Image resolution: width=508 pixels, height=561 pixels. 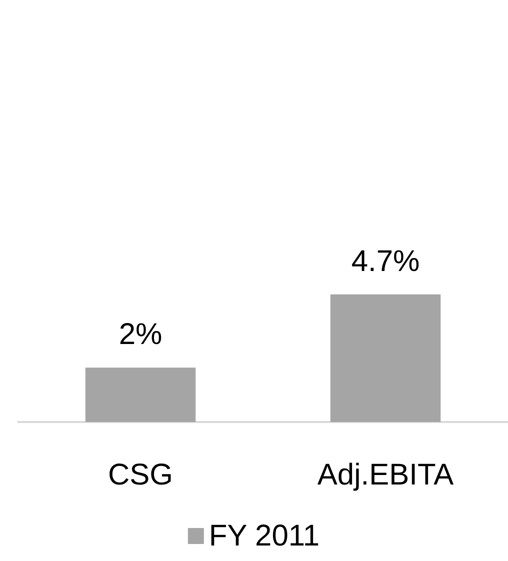 What do you see at coordinates (385, 261) in the screenshot?
I see `data-label: 4.7%` at bounding box center [385, 261].